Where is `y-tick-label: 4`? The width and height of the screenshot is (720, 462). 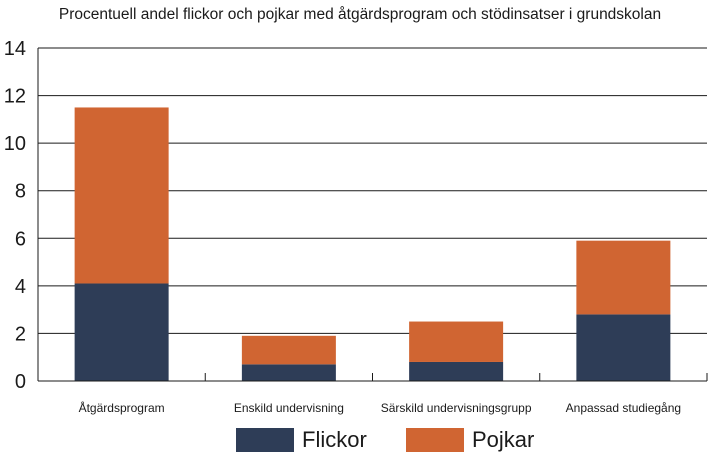 y-tick-label: 4 is located at coordinates (20, 287).